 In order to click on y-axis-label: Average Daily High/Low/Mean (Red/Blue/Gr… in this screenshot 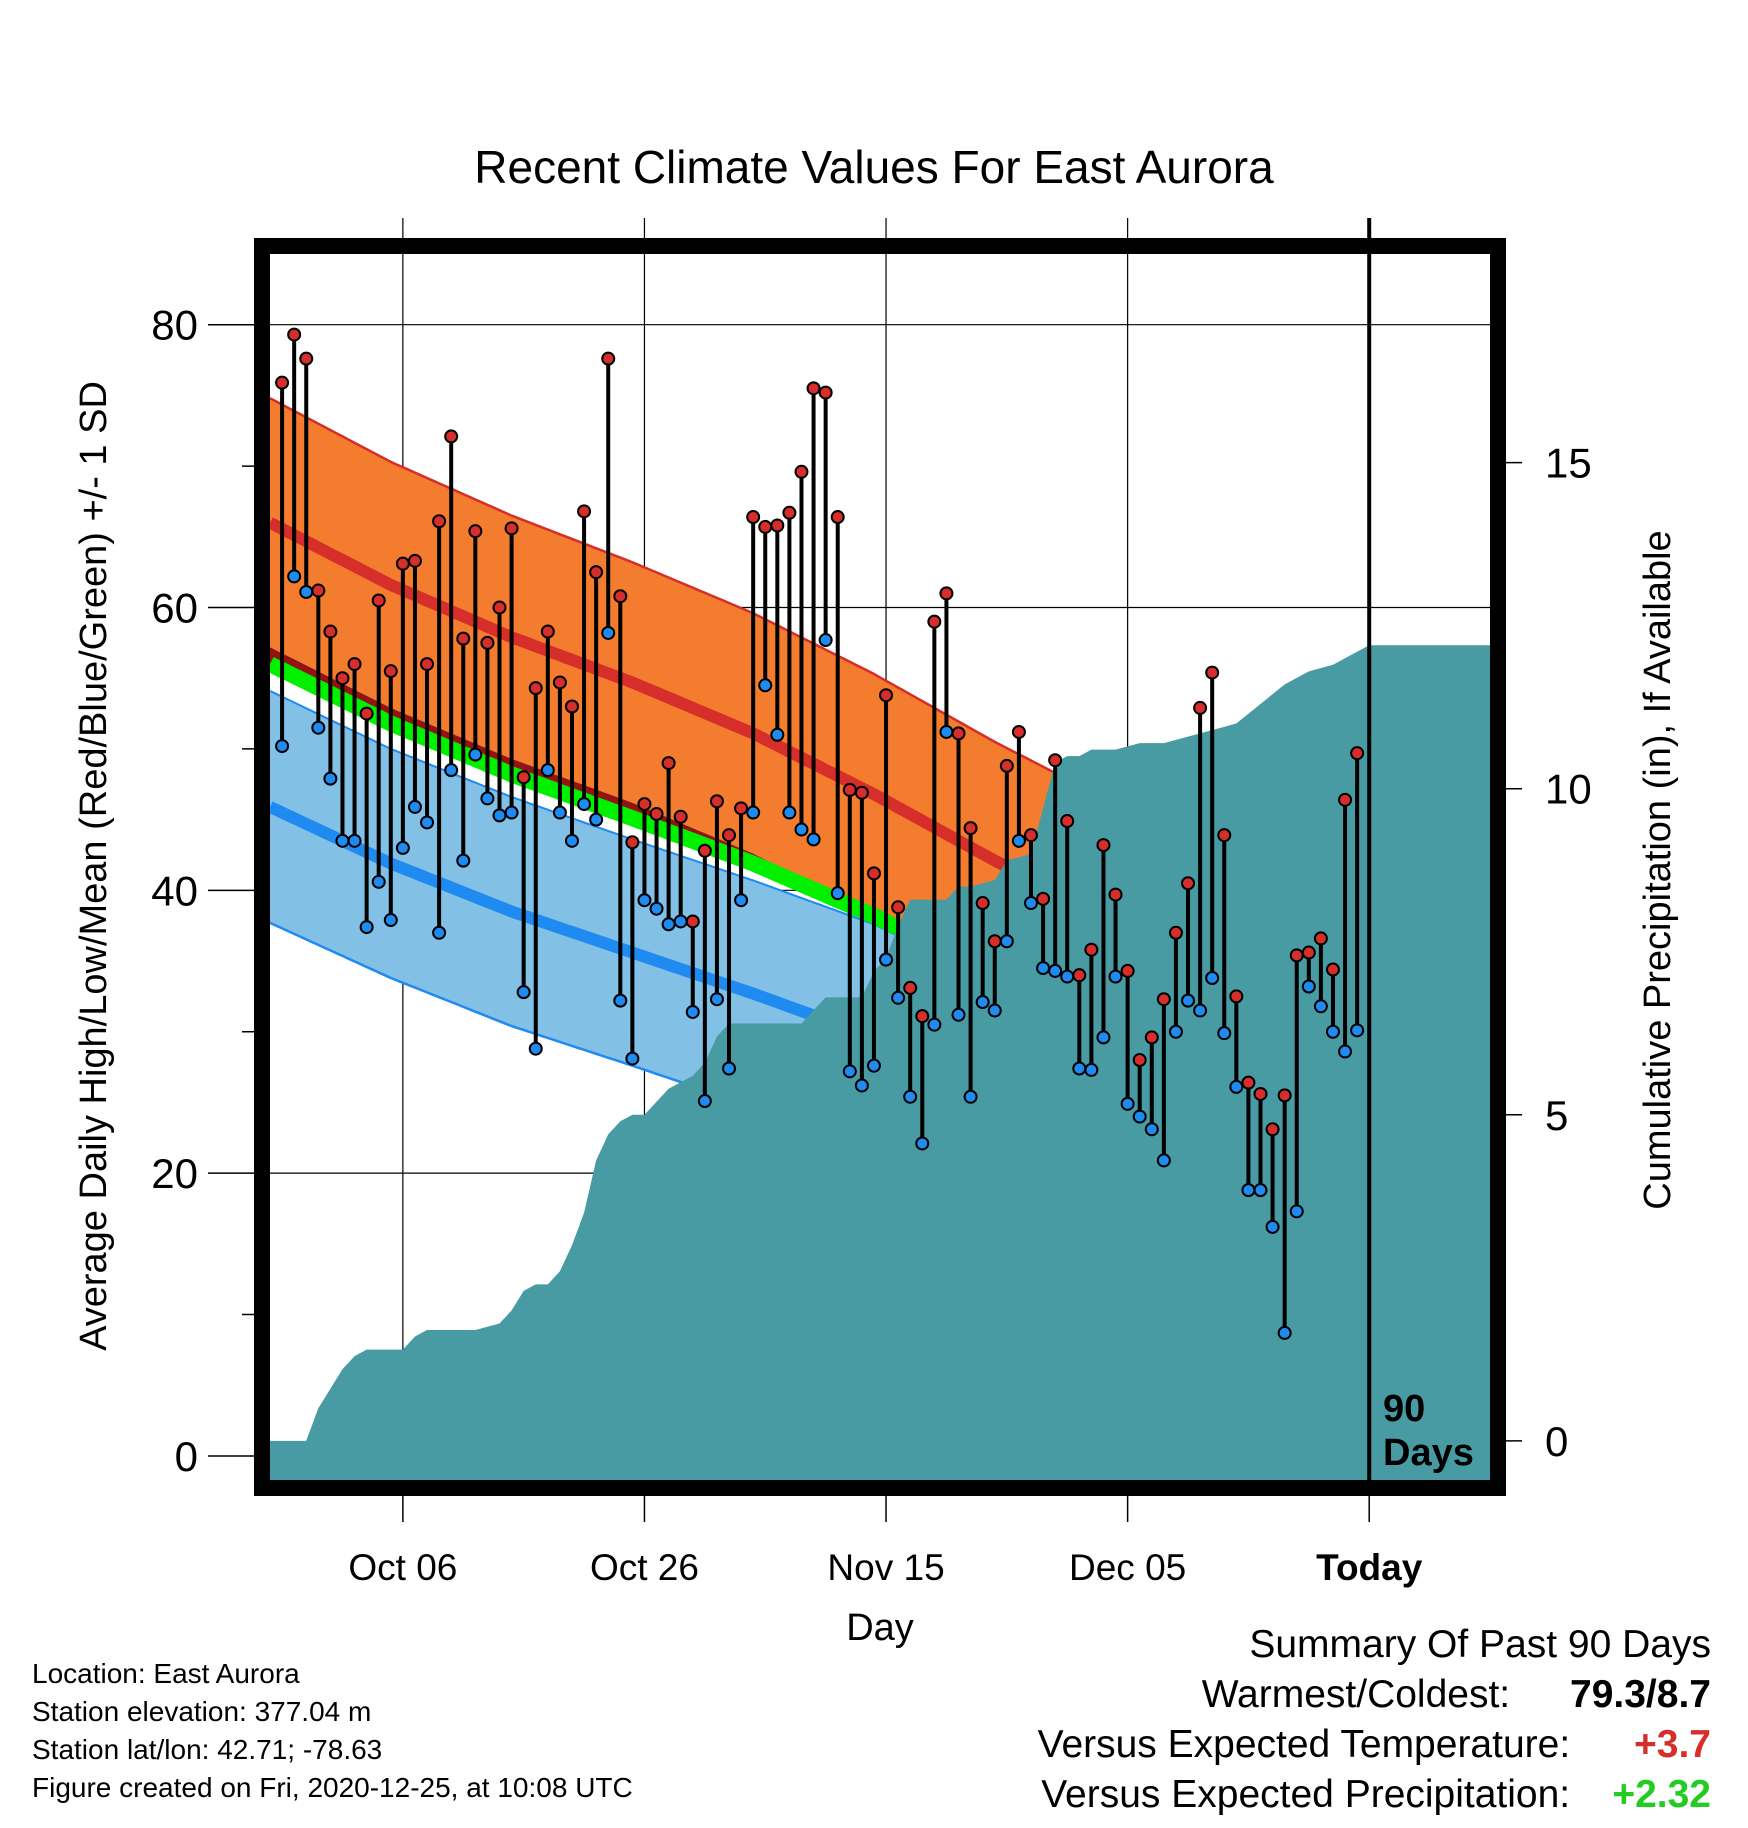, I will do `click(94, 866)`.